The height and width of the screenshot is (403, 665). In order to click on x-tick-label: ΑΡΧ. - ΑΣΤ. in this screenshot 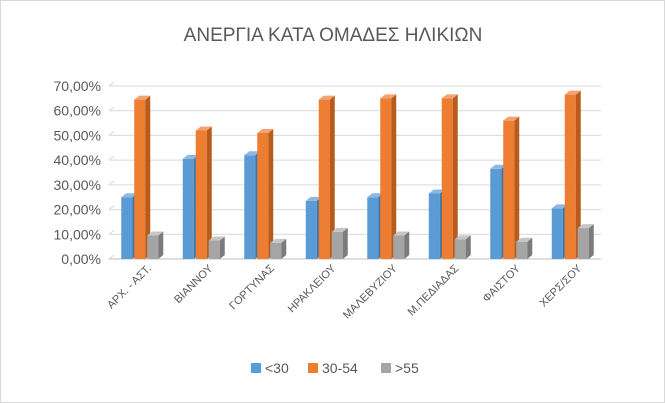, I will do `click(129, 287)`.